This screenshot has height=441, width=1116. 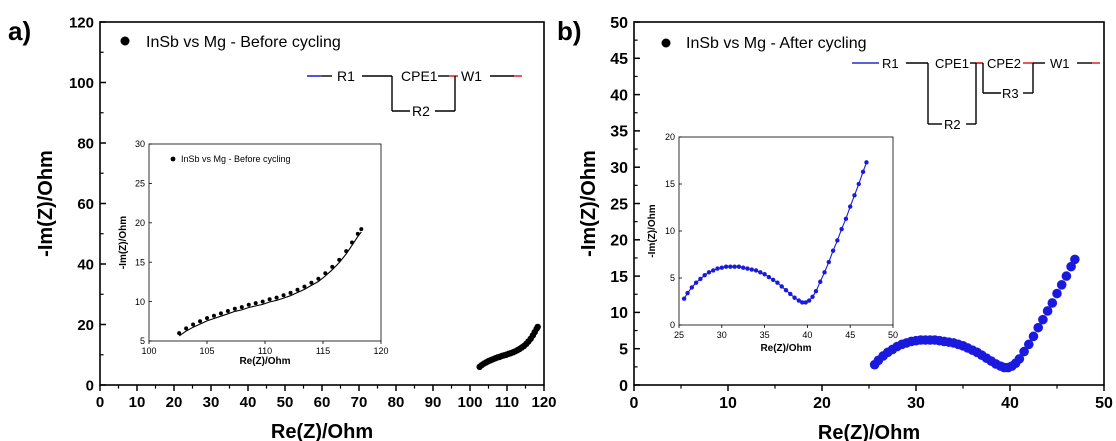 I want to click on panel-a-x-tick-label: 80, so click(x=396, y=402).